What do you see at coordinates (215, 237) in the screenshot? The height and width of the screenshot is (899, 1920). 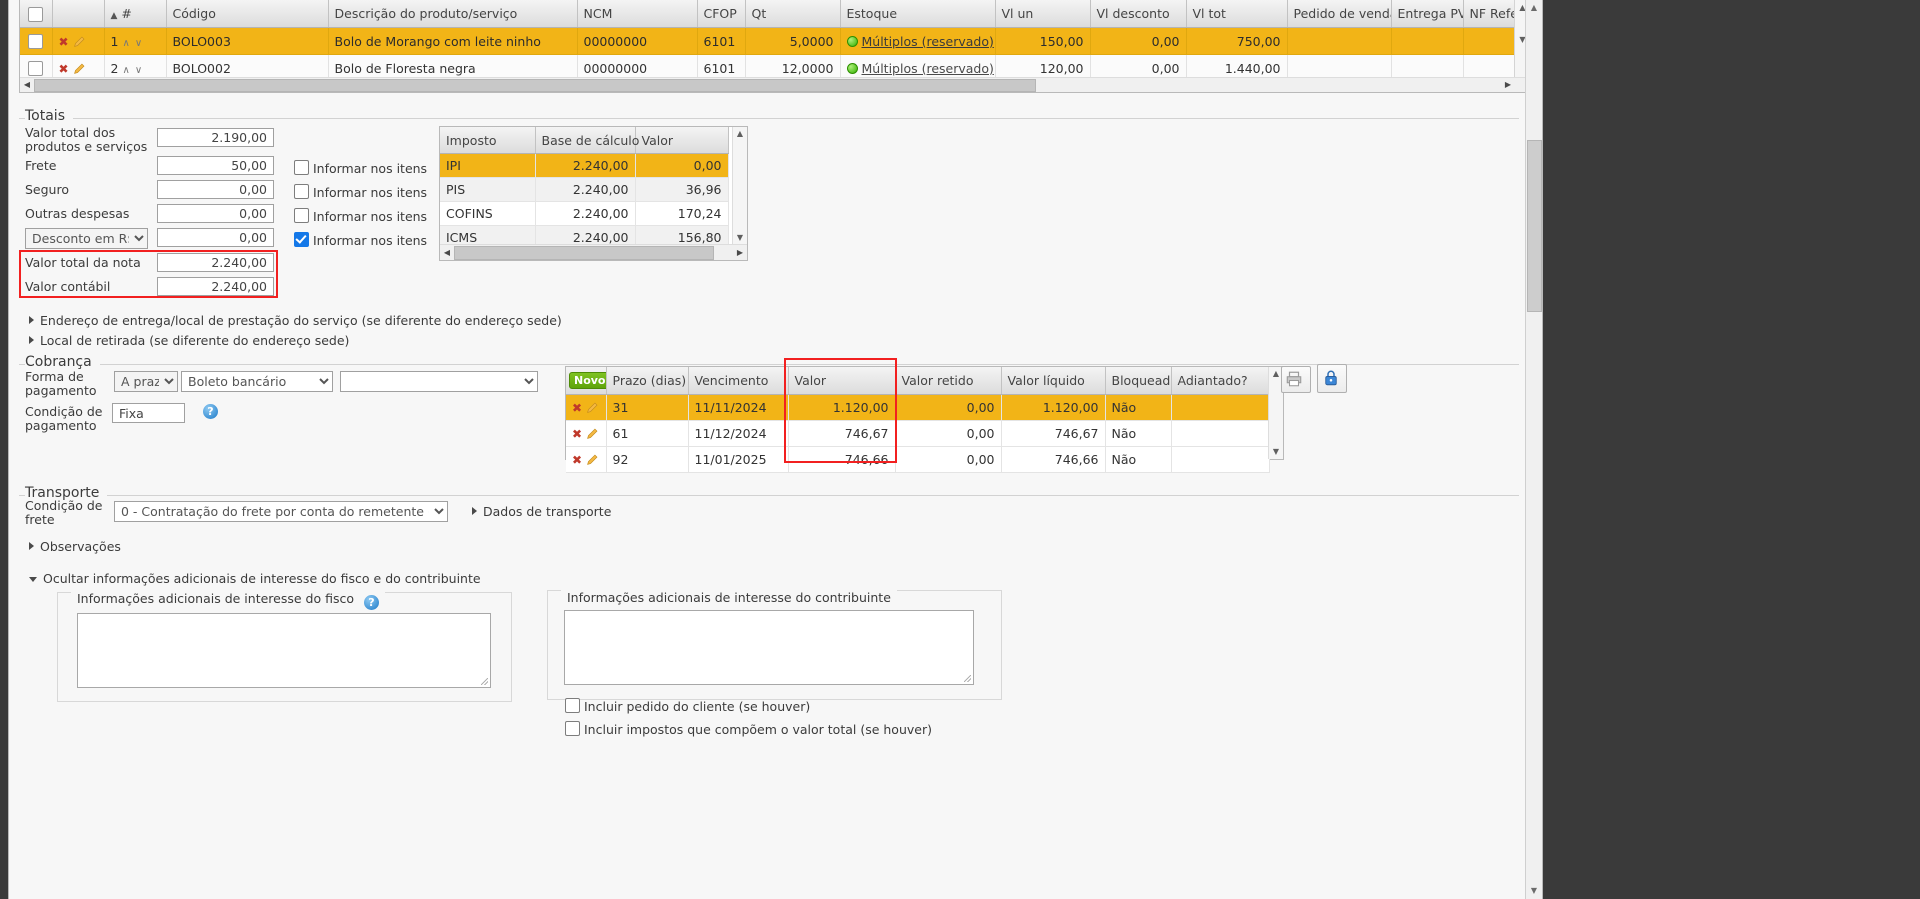 I see `desconto-input` at bounding box center [215, 237].